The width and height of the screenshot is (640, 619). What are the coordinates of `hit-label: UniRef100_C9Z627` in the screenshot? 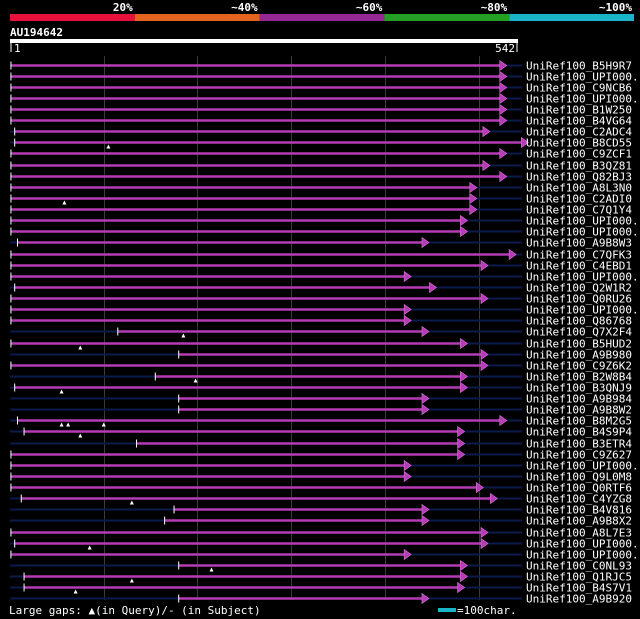 It's located at (579, 455).